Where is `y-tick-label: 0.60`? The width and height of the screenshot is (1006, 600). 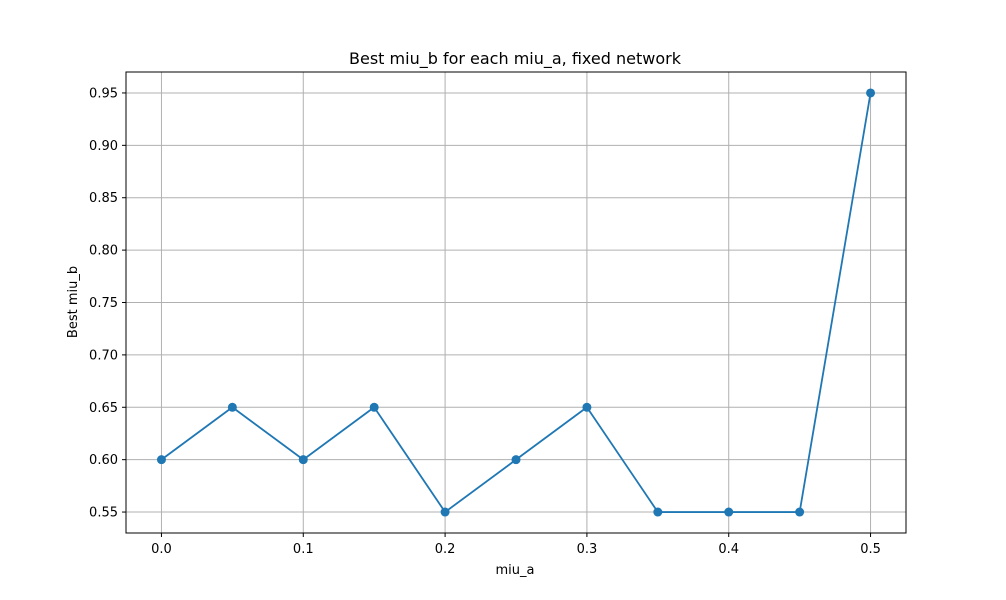 y-tick-label: 0.60 is located at coordinates (103, 460).